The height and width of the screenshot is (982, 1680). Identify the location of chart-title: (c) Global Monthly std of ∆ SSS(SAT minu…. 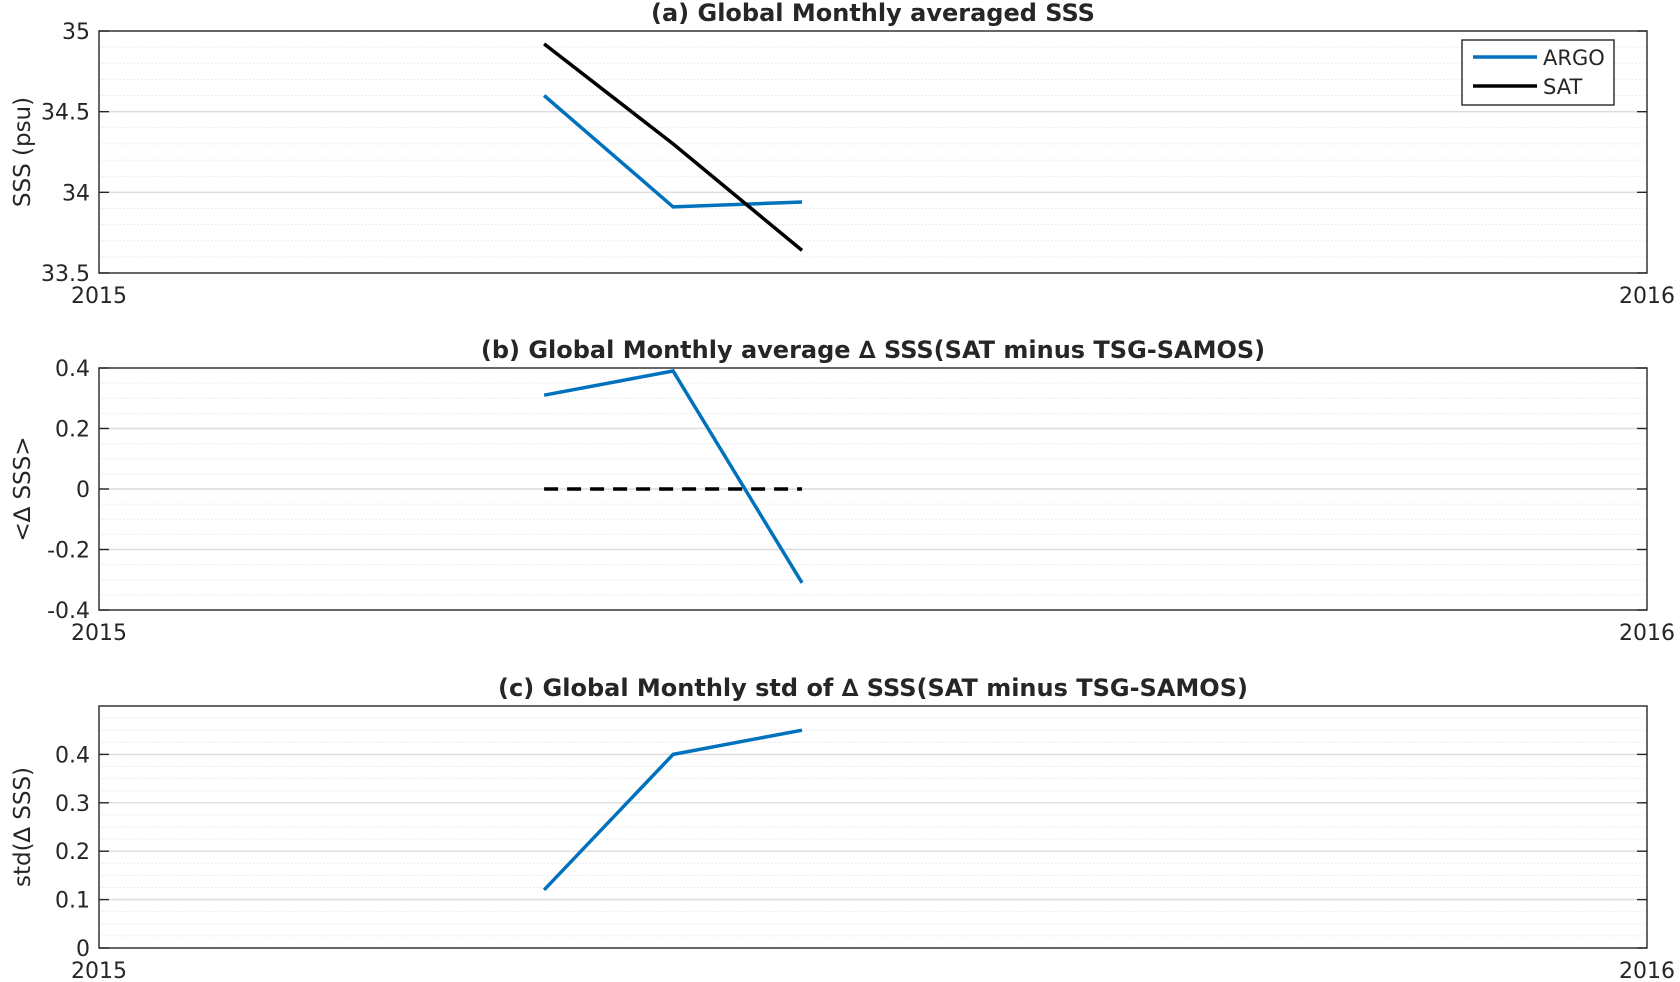
(873, 688).